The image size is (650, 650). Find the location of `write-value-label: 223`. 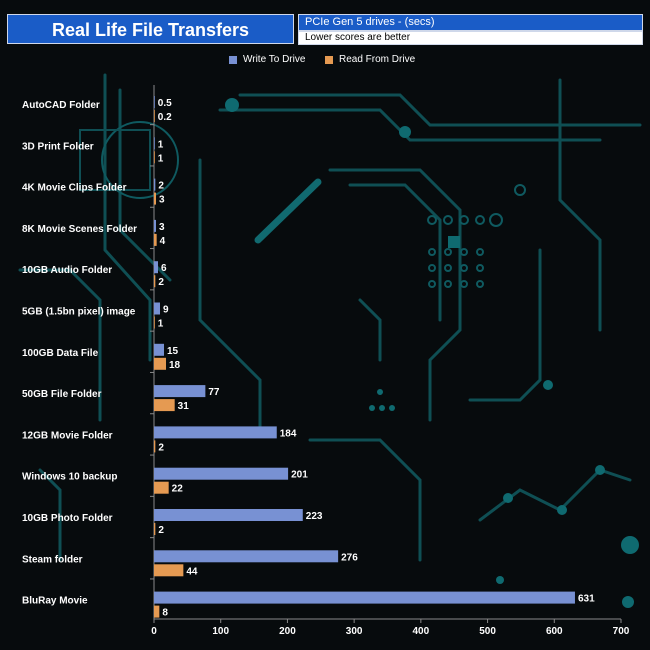

write-value-label: 223 is located at coordinates (314, 516).